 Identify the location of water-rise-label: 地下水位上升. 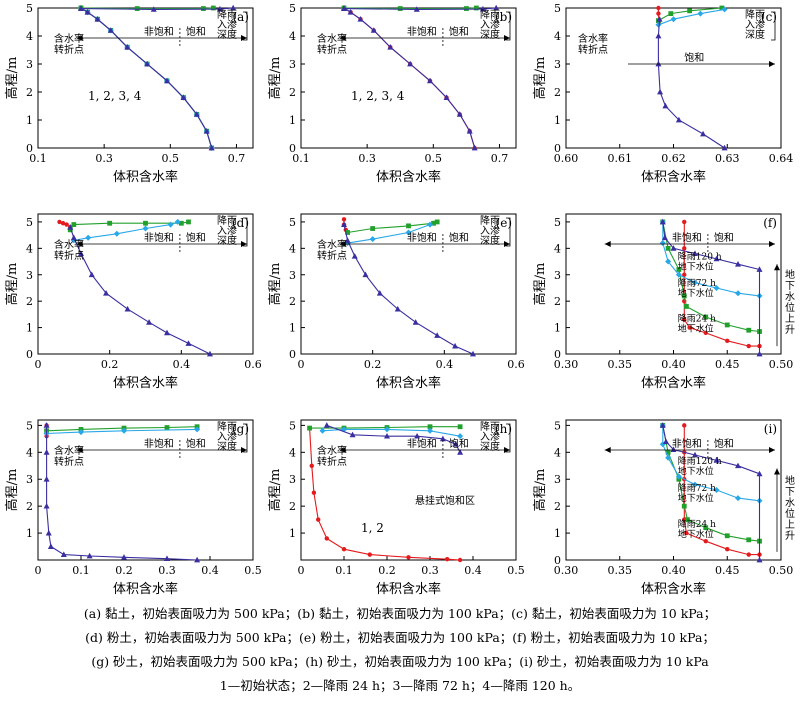
(790, 508).